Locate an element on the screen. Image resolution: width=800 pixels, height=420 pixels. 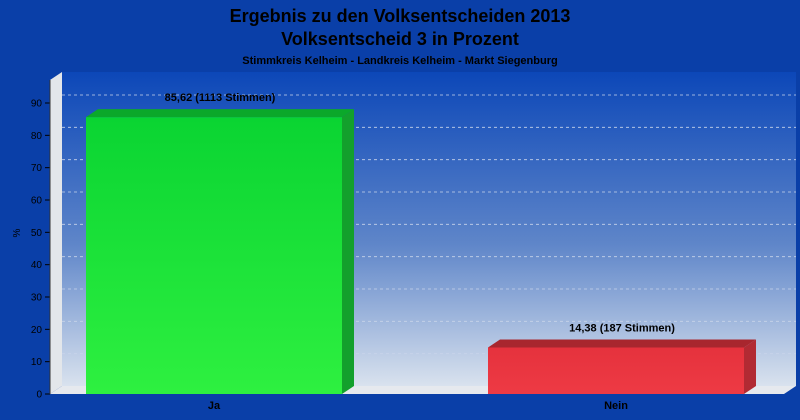
y-axis: 0 10 20 30 40 50 60 70 80 90 is located at coordinates (41, 240).